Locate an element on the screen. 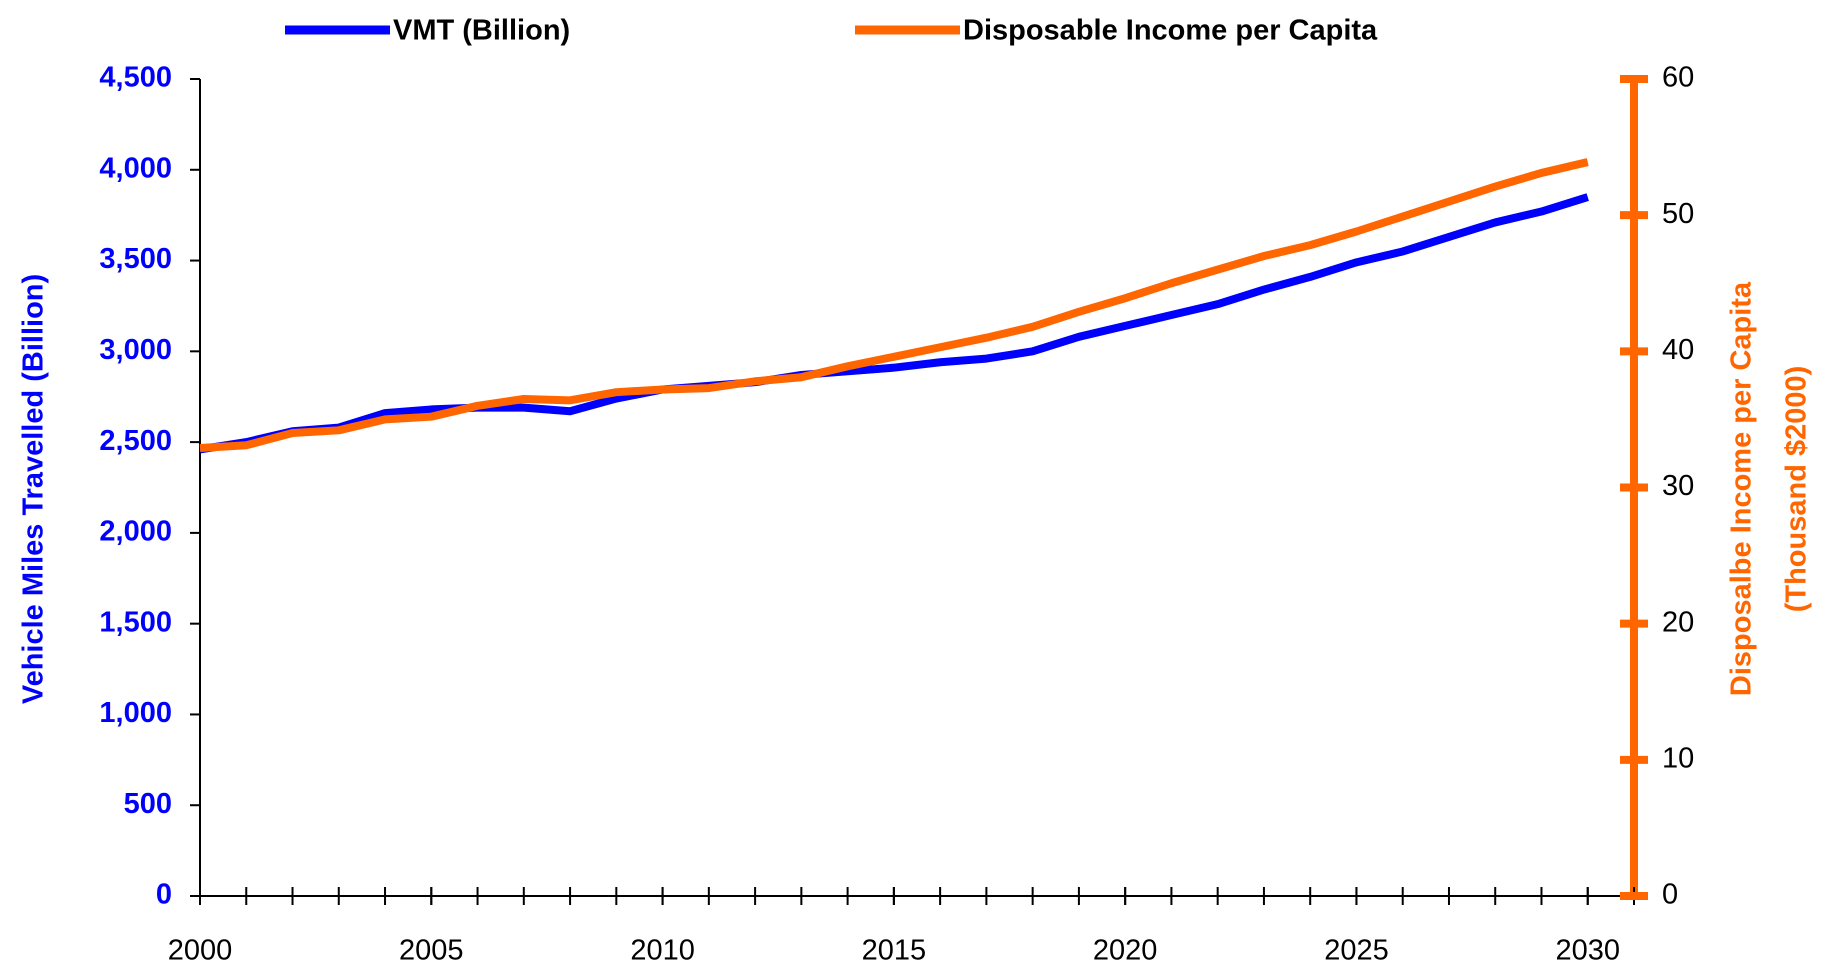  y-tick-label: 500 is located at coordinates (148, 804).